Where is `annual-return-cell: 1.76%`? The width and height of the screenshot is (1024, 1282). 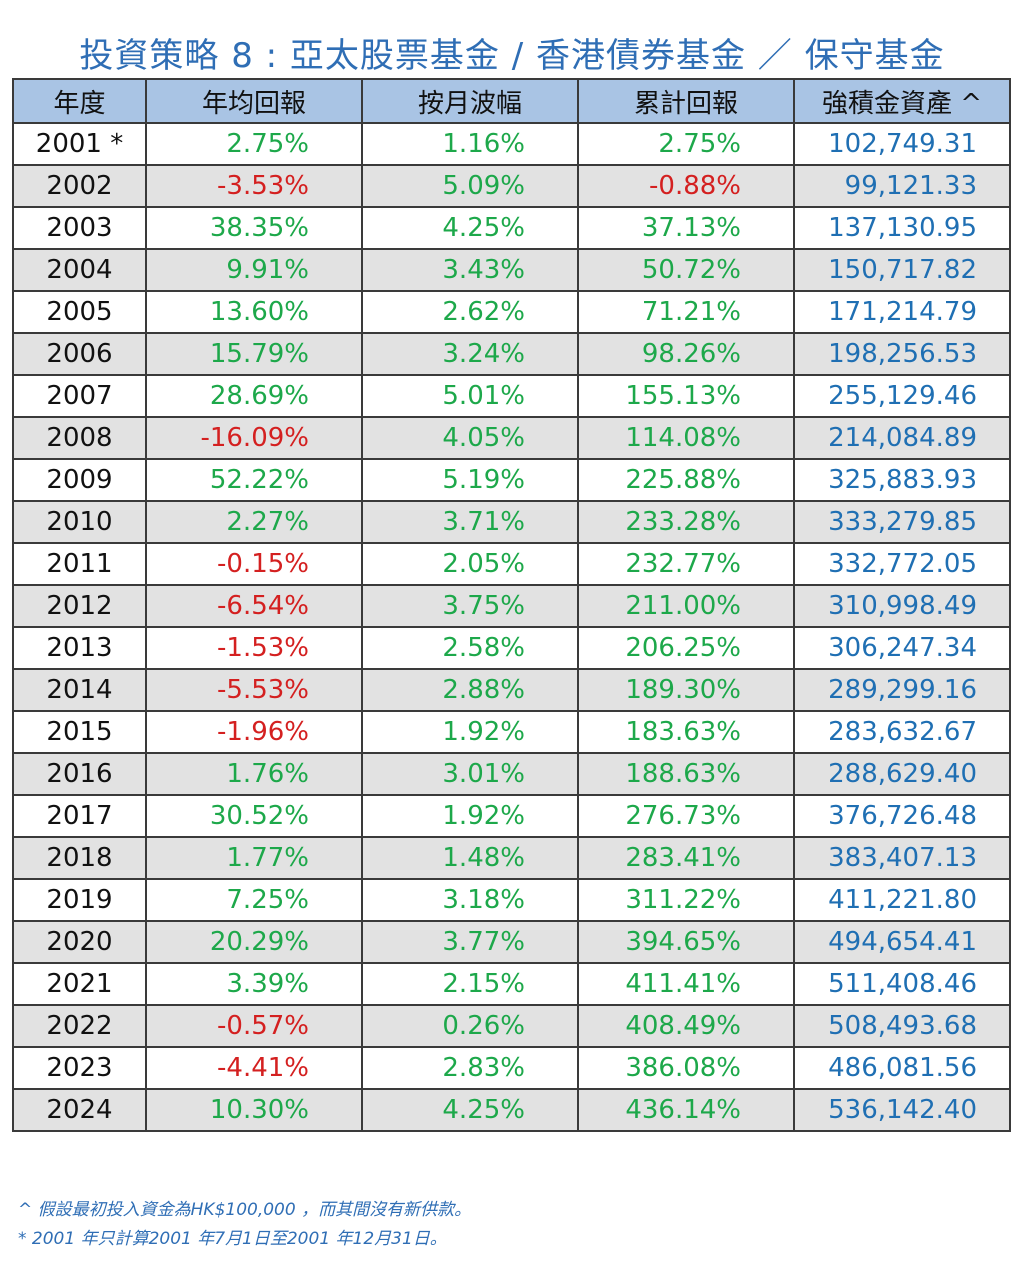
annual-return-cell: 1.76% is located at coordinates (254, 774).